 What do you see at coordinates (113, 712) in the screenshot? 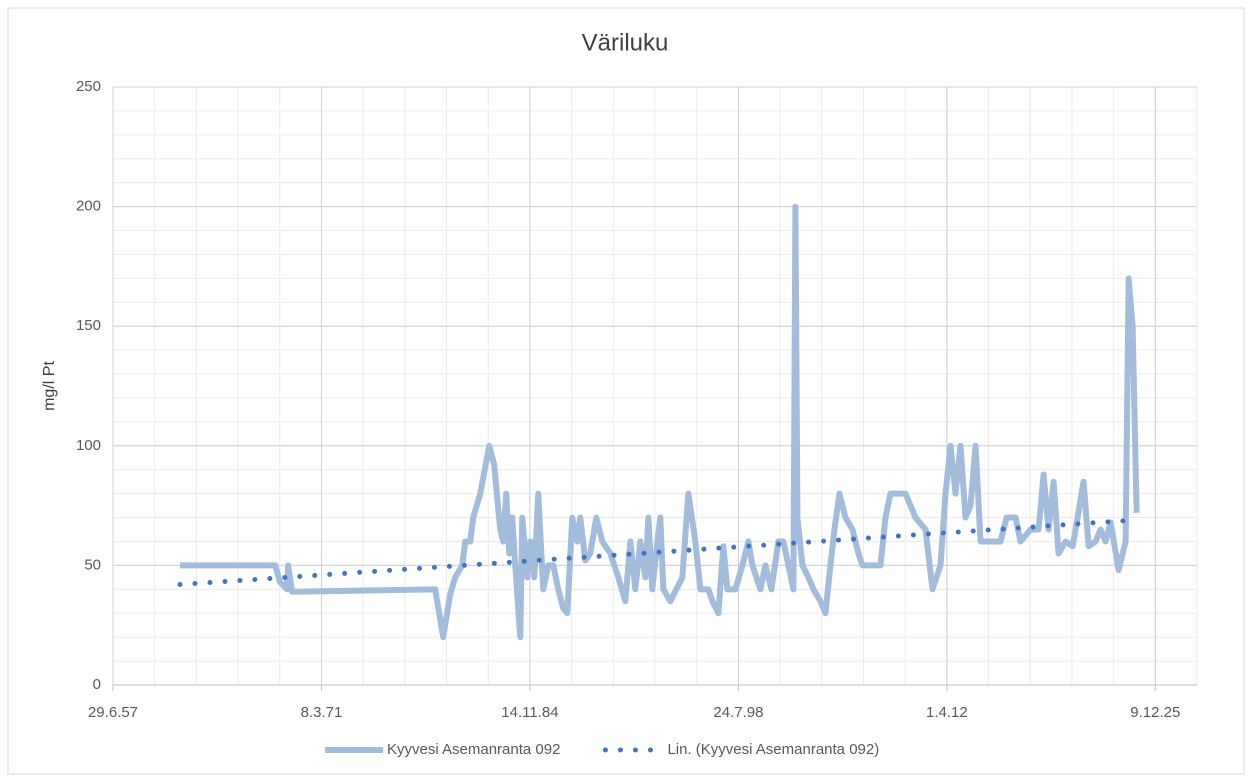
I see `x-tick-label: 29.6.57` at bounding box center [113, 712].